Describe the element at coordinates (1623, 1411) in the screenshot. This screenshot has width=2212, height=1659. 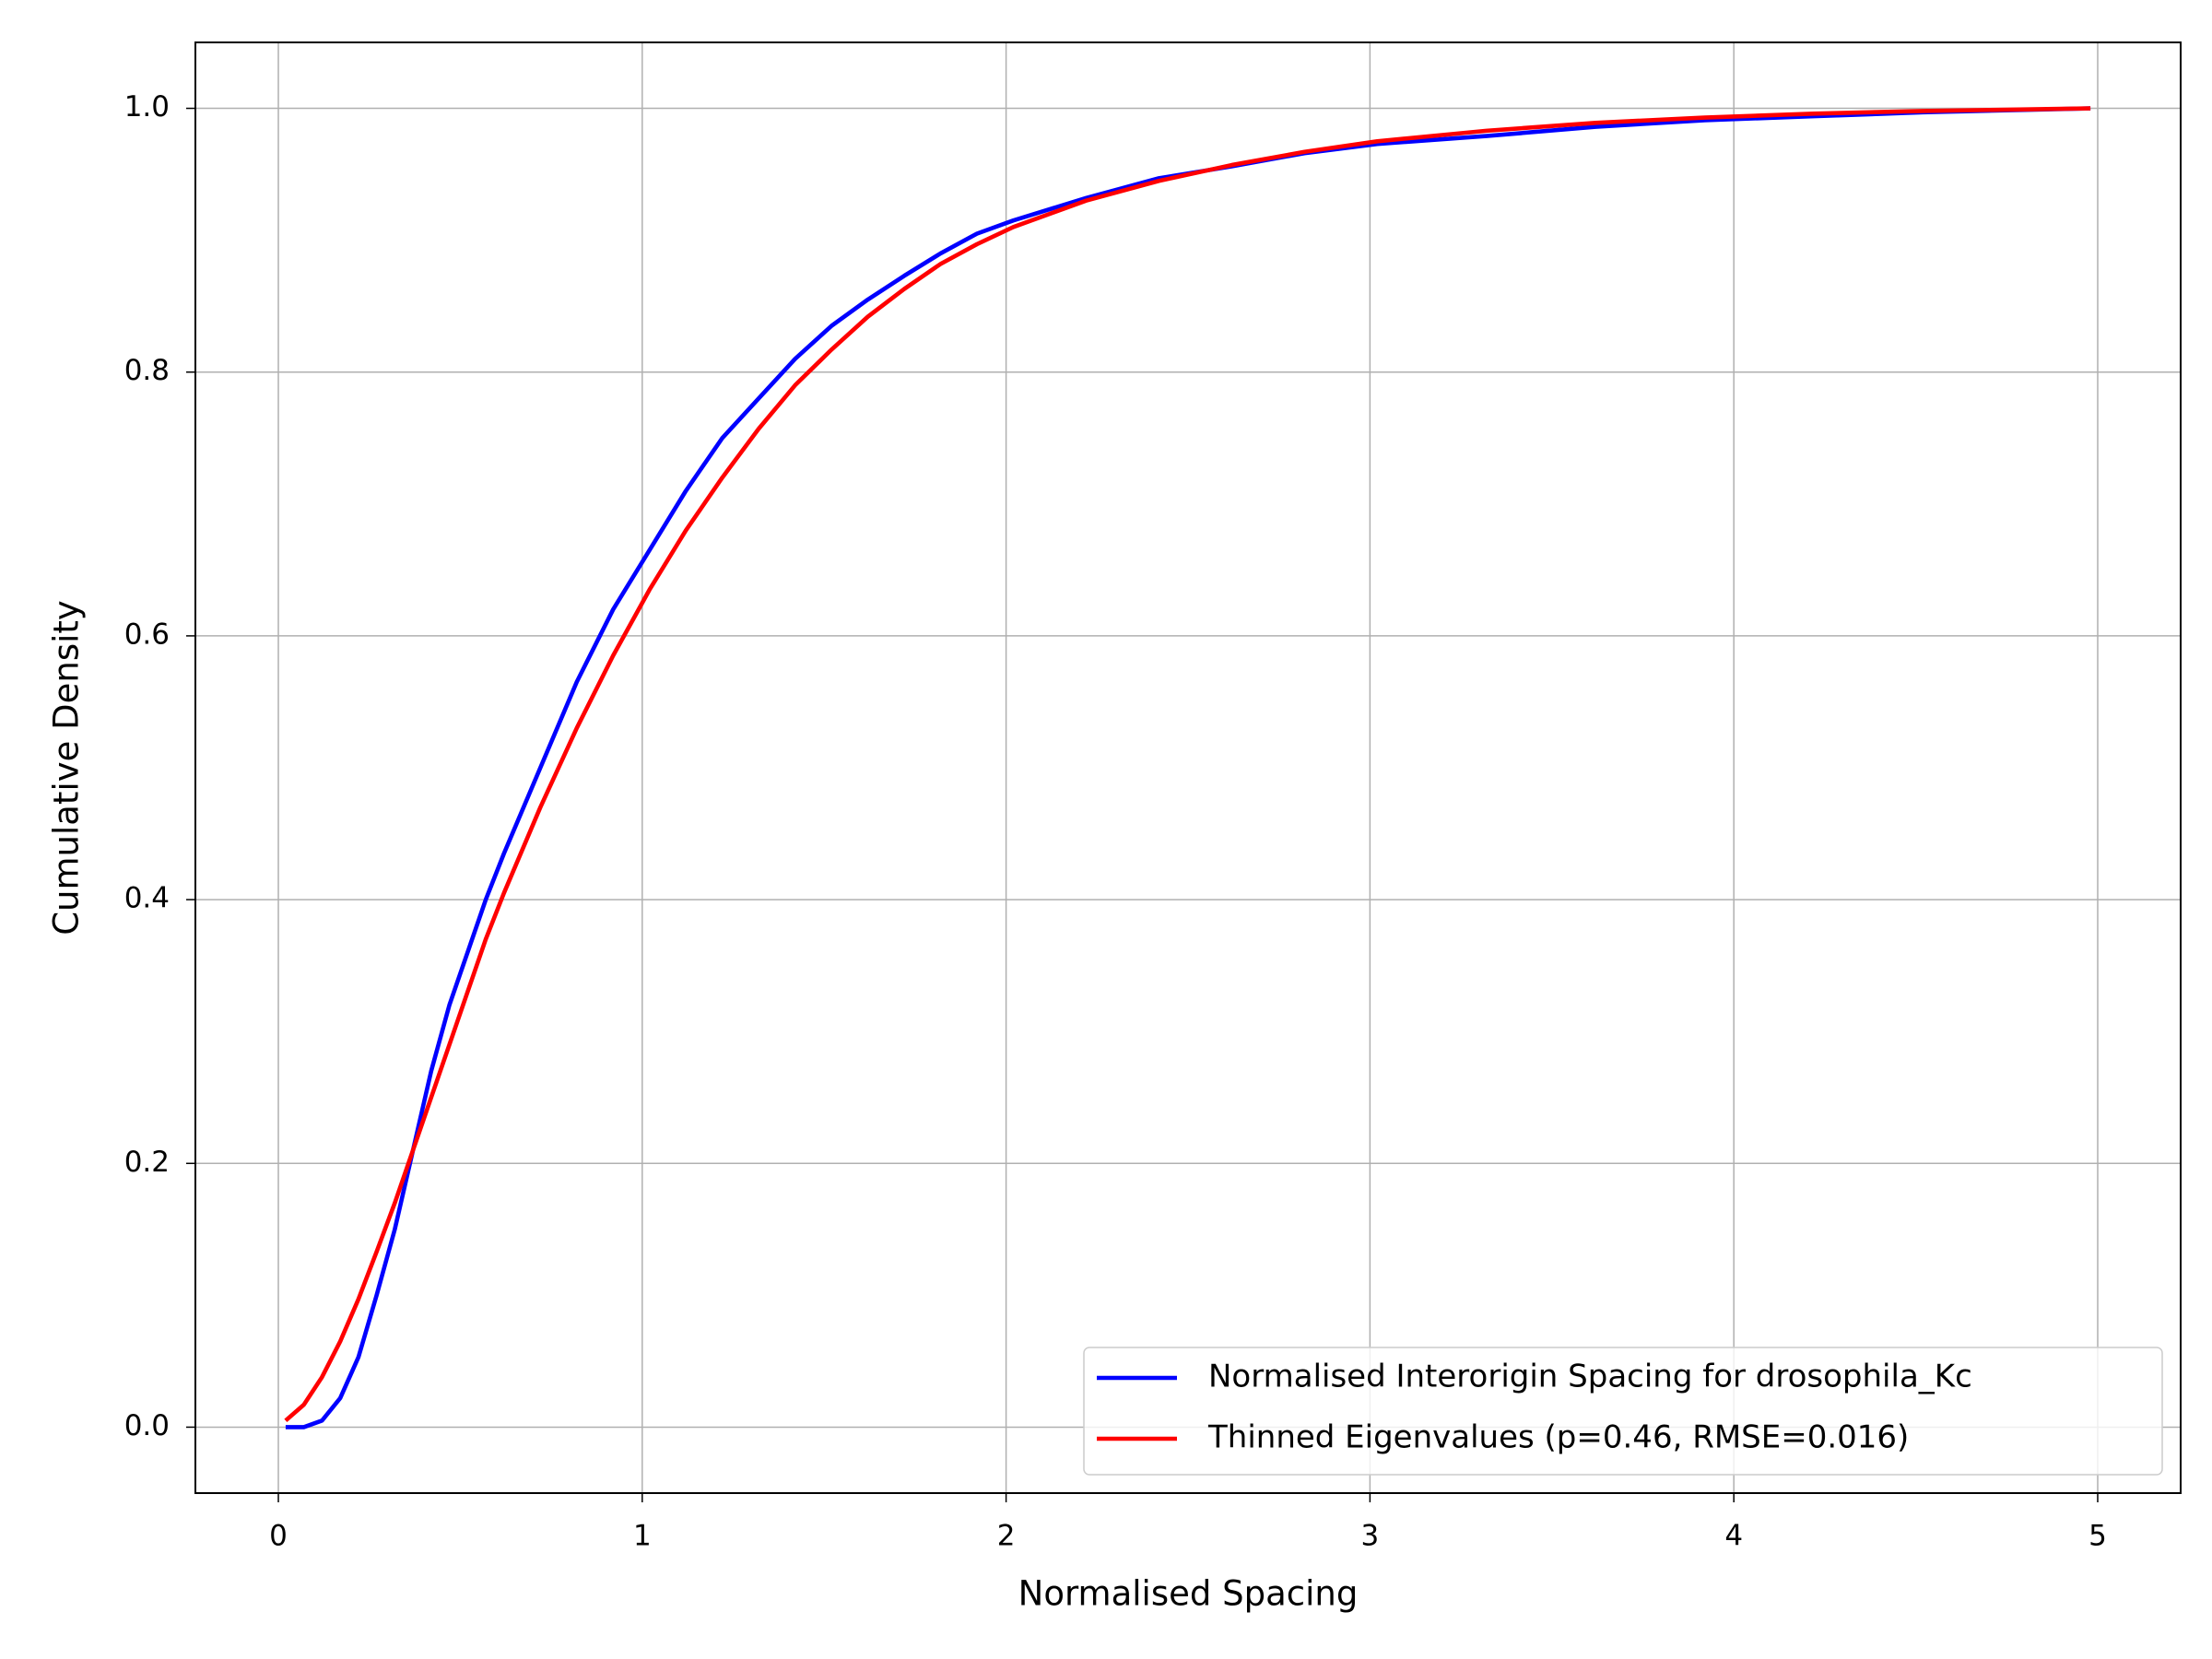
I see `legend-box` at that location.